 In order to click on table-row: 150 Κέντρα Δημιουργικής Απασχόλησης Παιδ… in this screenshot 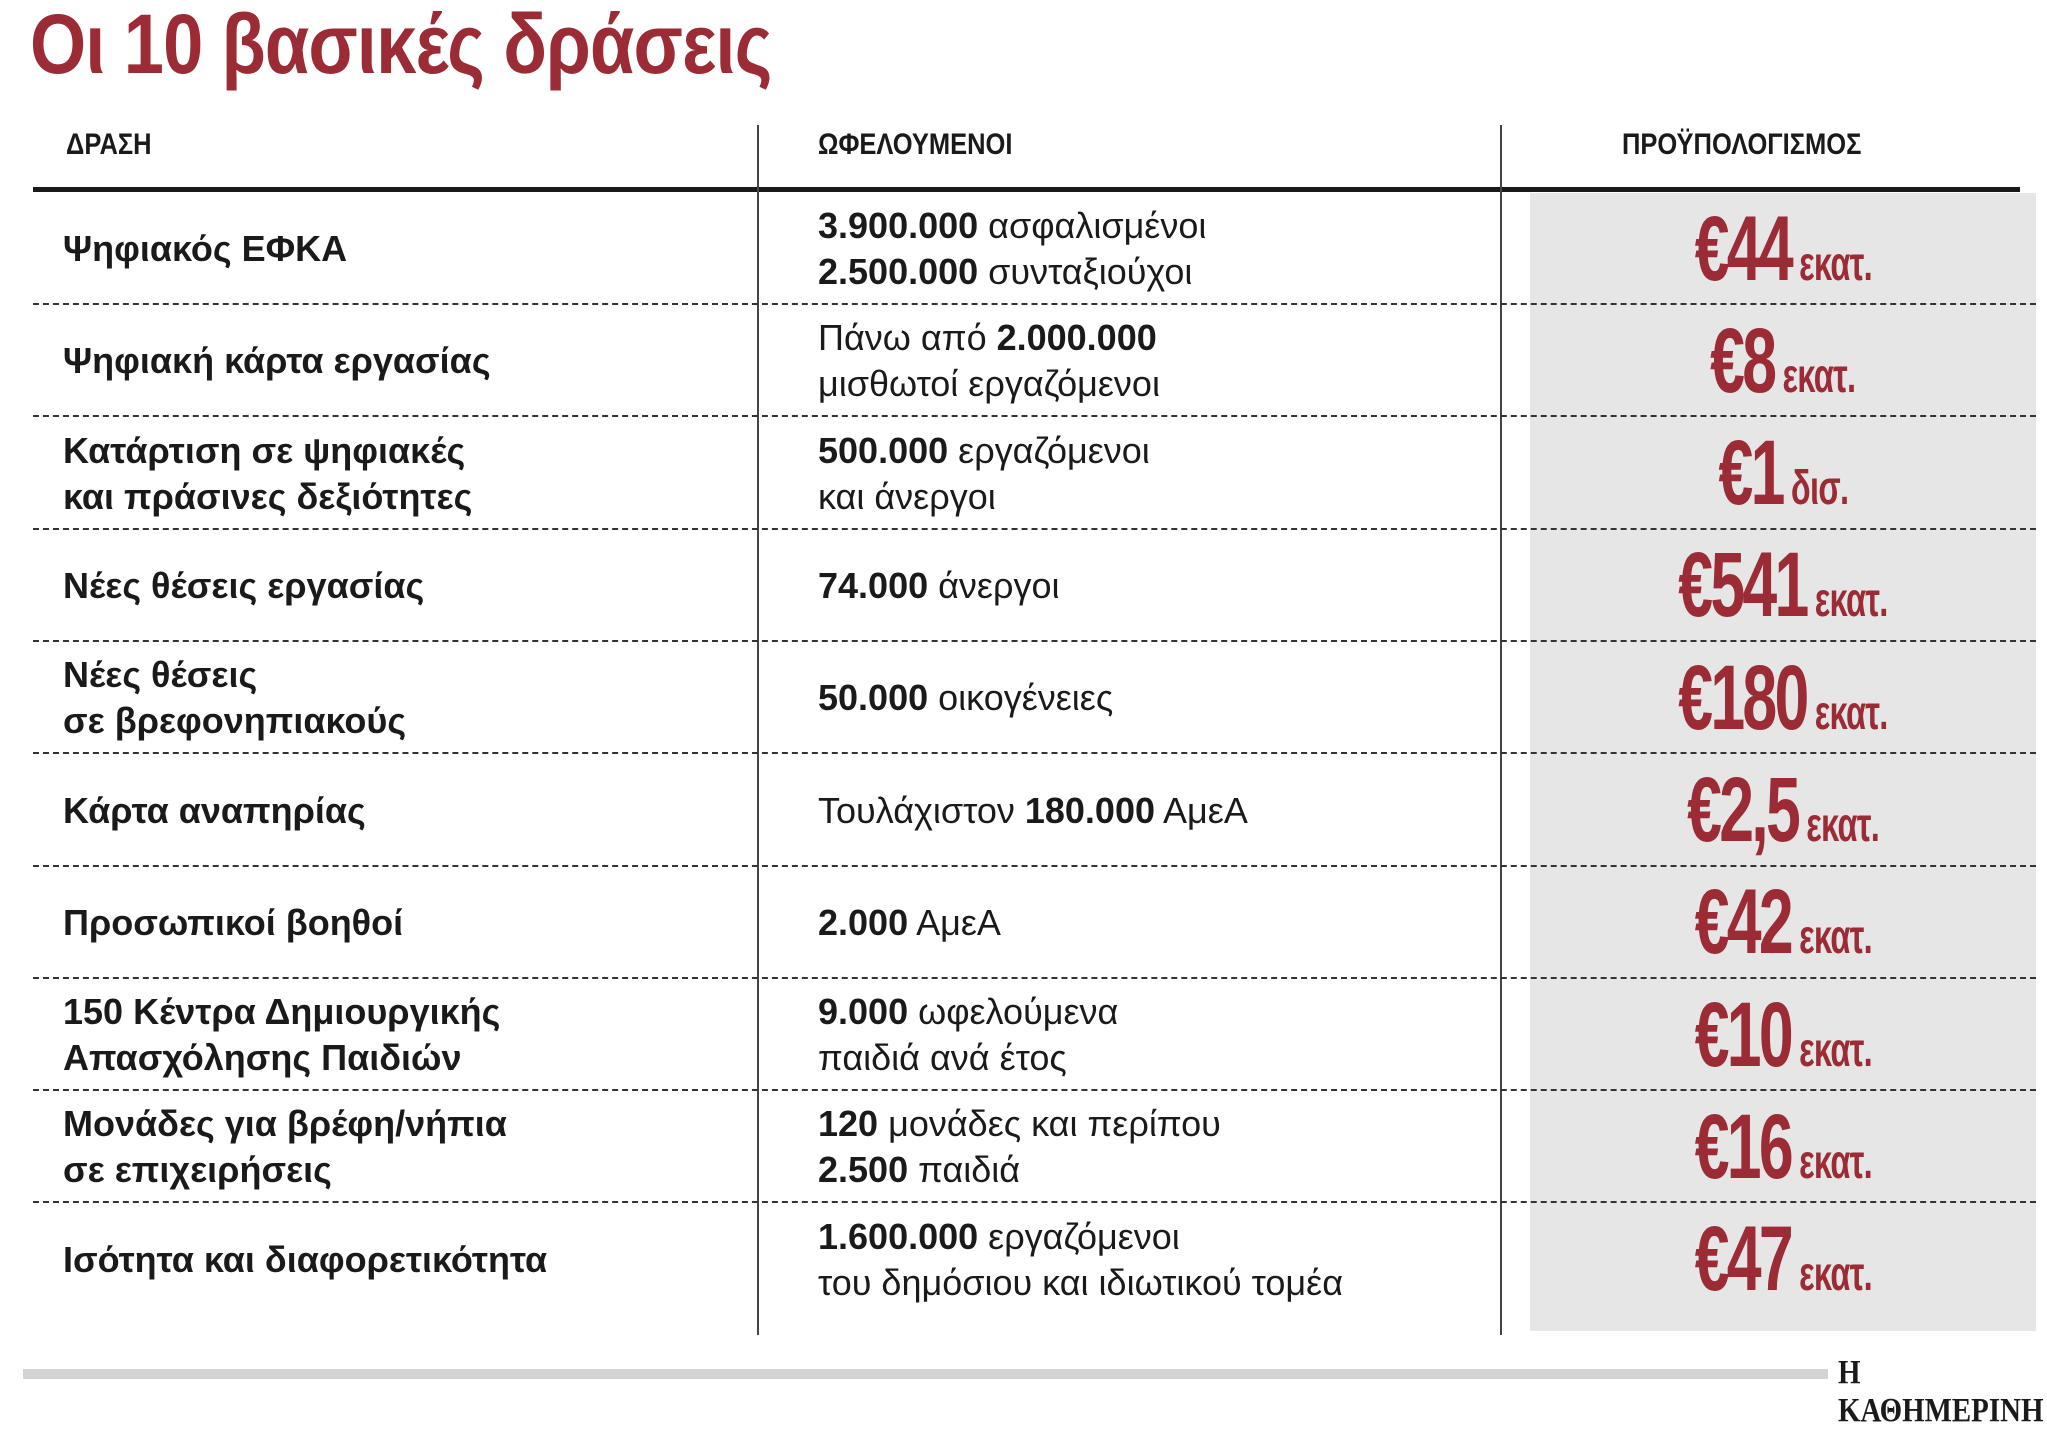, I will do `click(1034, 1035)`.